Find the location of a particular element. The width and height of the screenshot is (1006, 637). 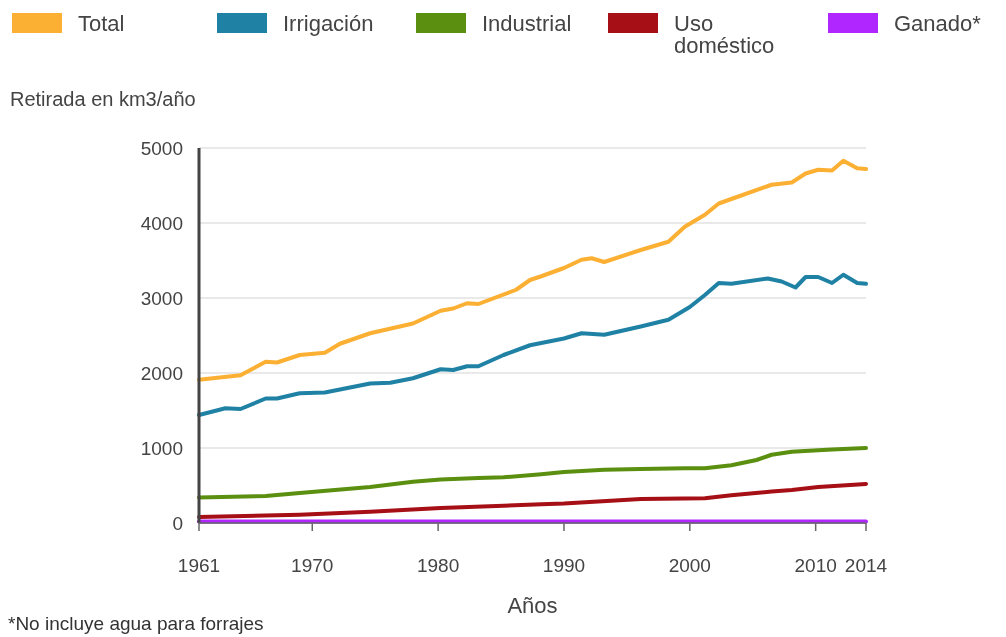

y-tick-label: 0 is located at coordinates (177, 523).